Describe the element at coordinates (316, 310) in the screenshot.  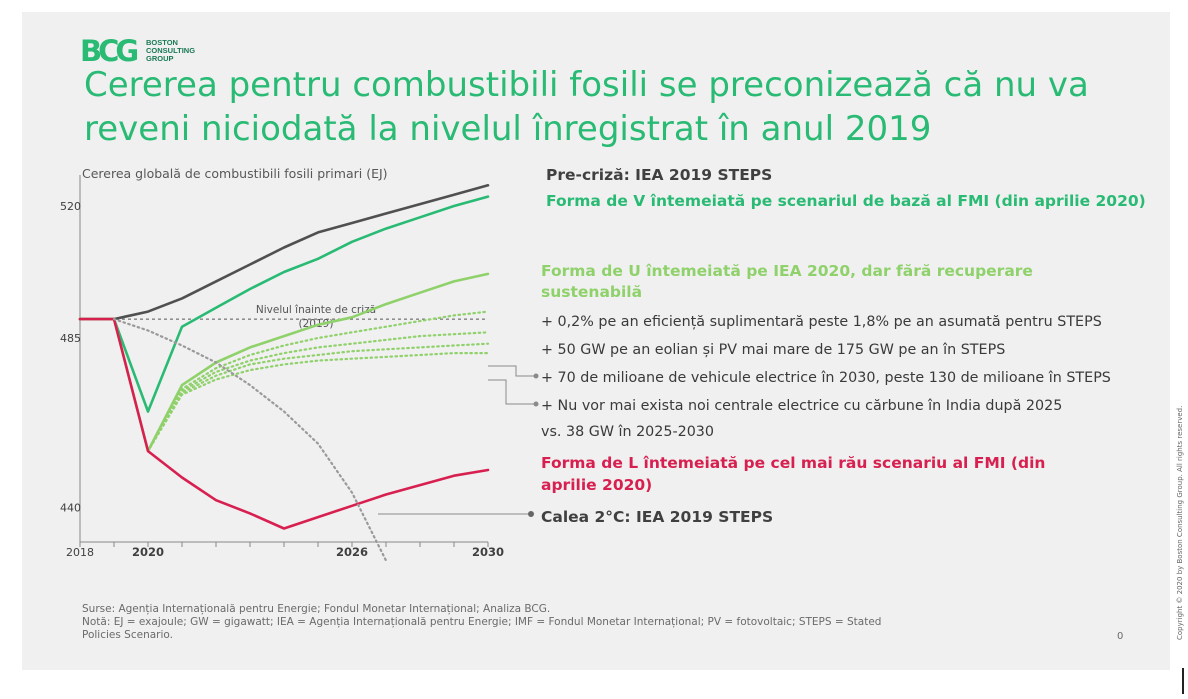
I see `precrisis-label-line1: Nivelul înainte de criză` at that location.